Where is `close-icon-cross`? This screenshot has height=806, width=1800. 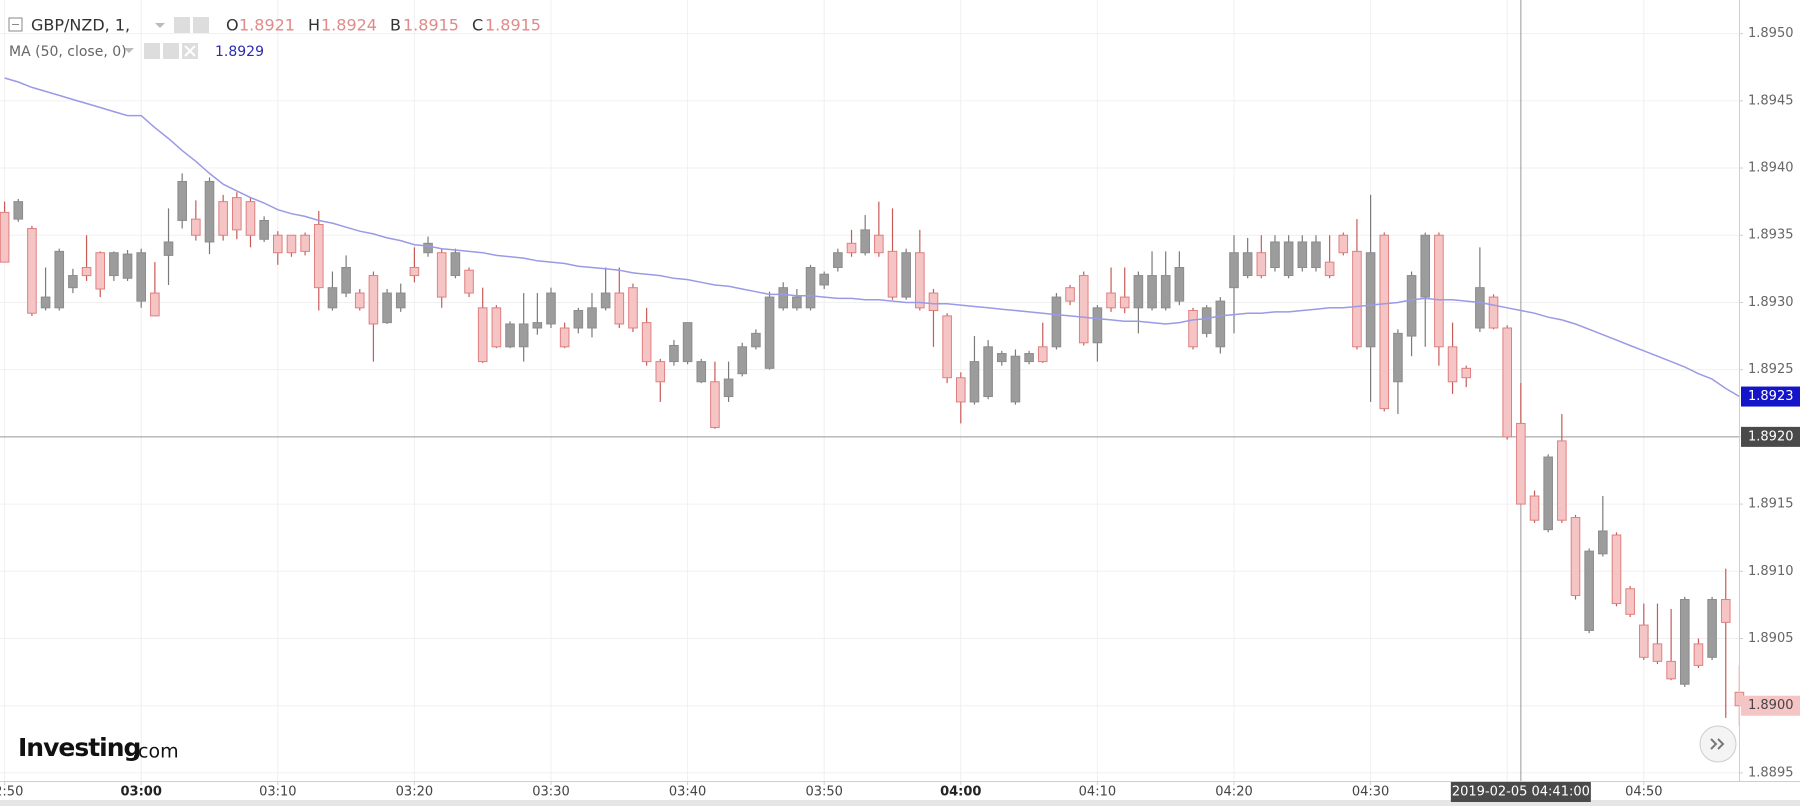 close-icon-cross is located at coordinates (190, 51).